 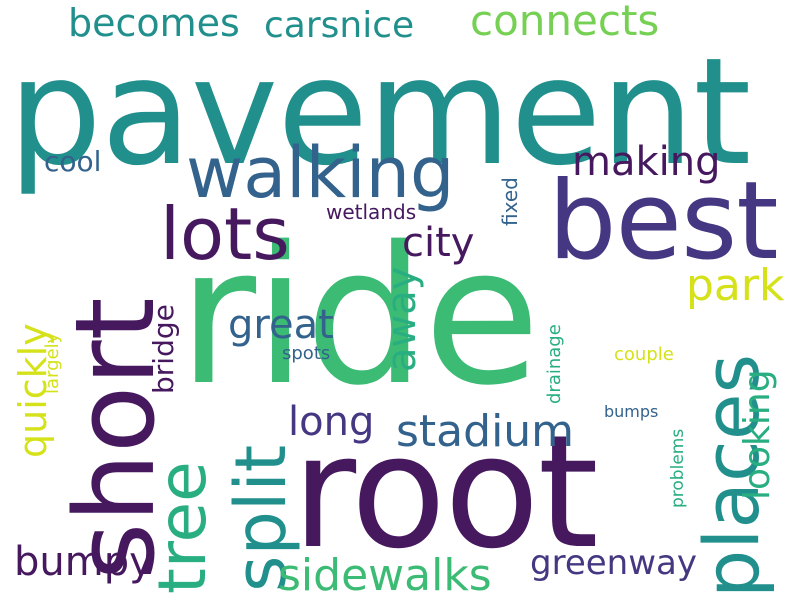 What do you see at coordinates (735, 285) in the screenshot?
I see `word-park: park` at bounding box center [735, 285].